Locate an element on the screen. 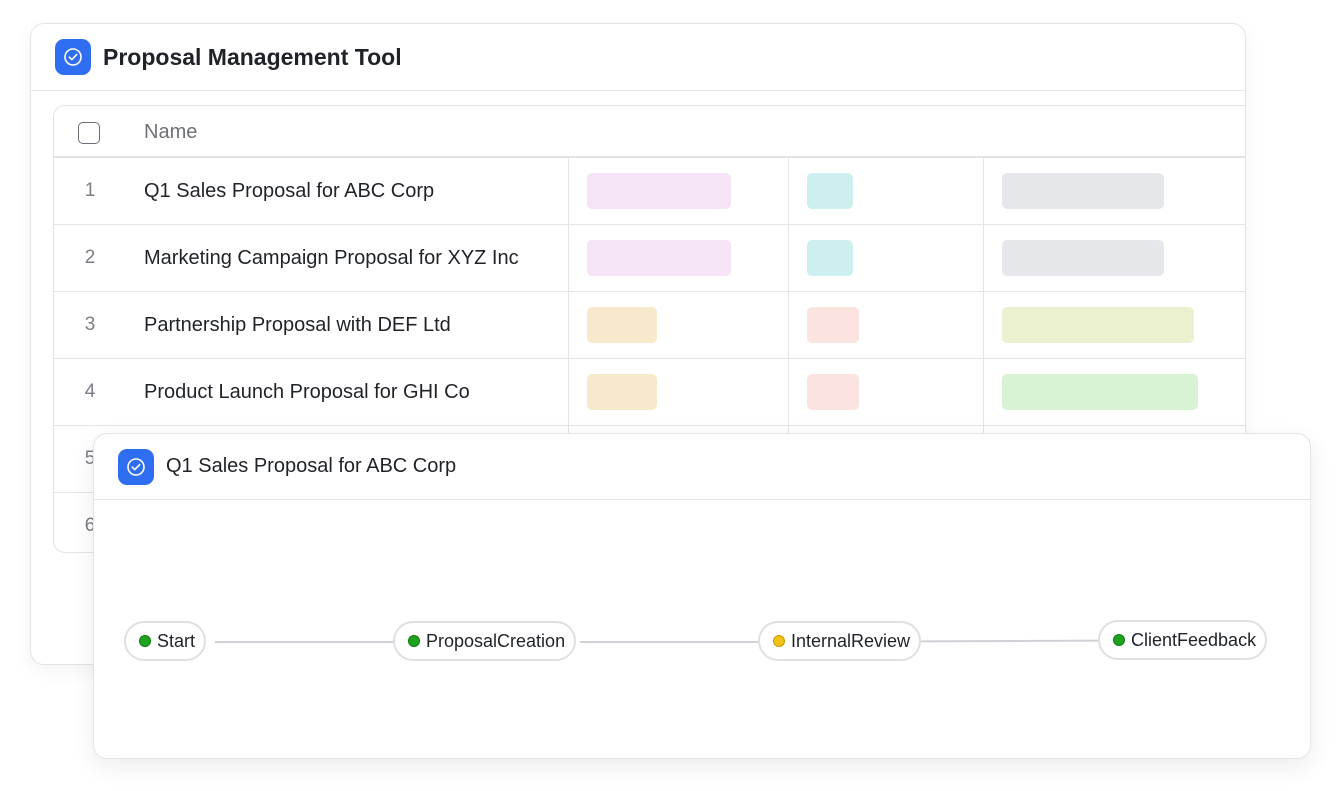 This screenshot has height=791, width=1338. flow-node-internal-review: InternalReview is located at coordinates (840, 641).